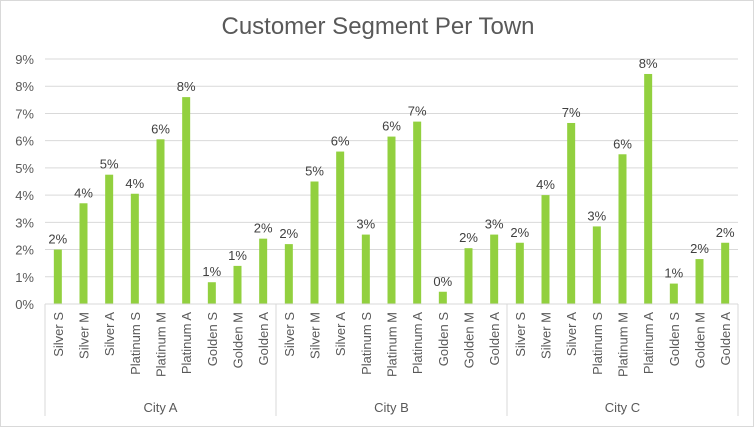  Describe the element at coordinates (24, 195) in the screenshot. I see `y-tick-label: 4%` at that location.